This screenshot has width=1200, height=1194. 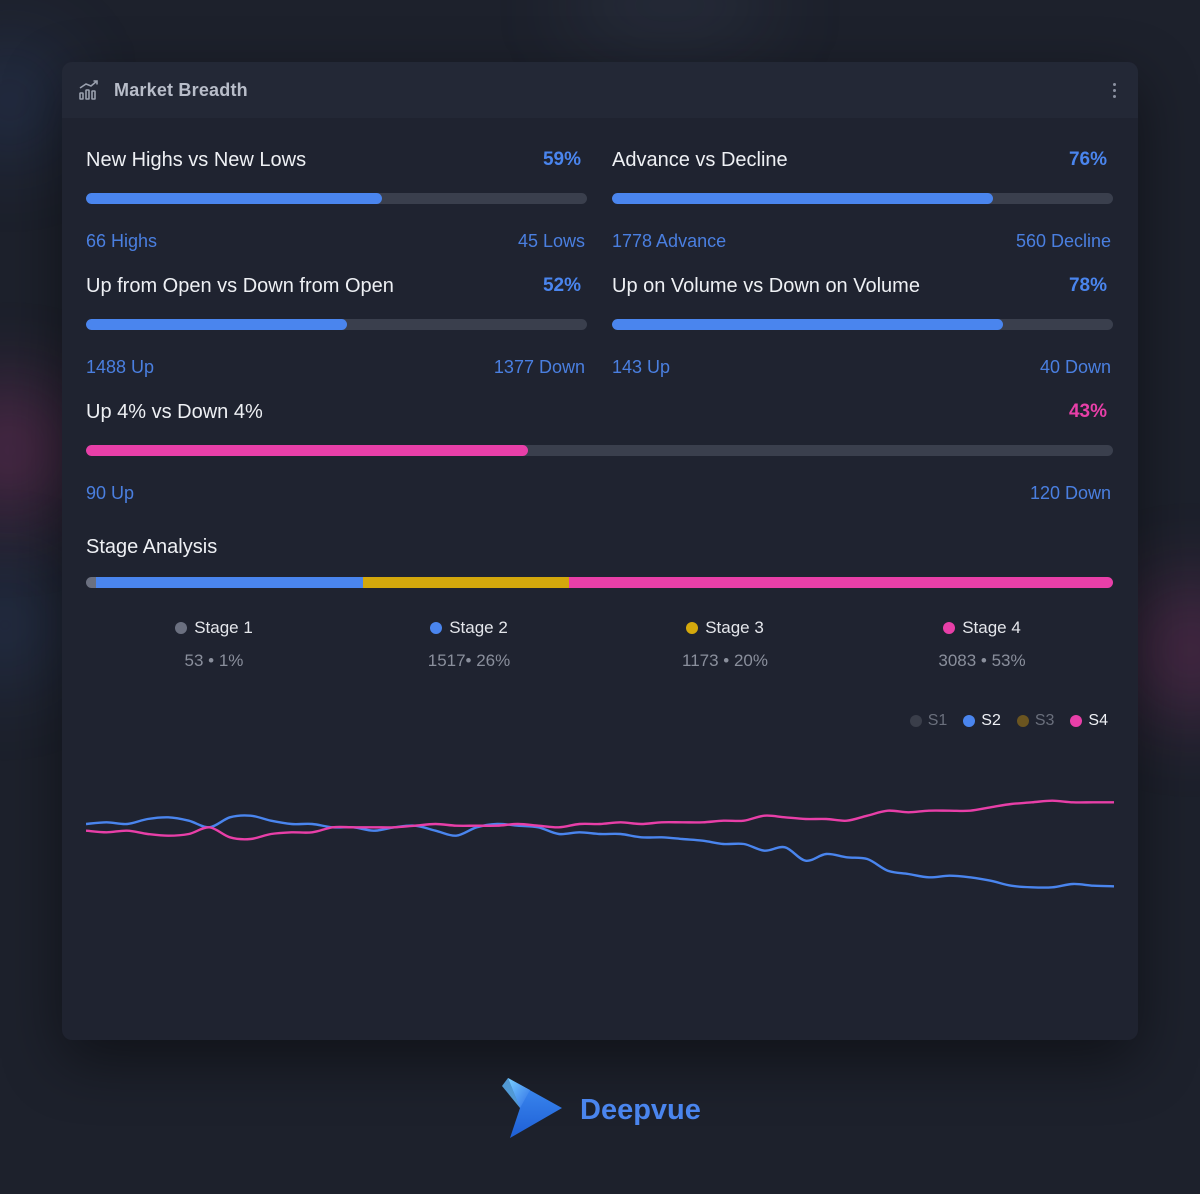 I want to click on metric-right-count: 1377 Down, so click(x=539, y=367).